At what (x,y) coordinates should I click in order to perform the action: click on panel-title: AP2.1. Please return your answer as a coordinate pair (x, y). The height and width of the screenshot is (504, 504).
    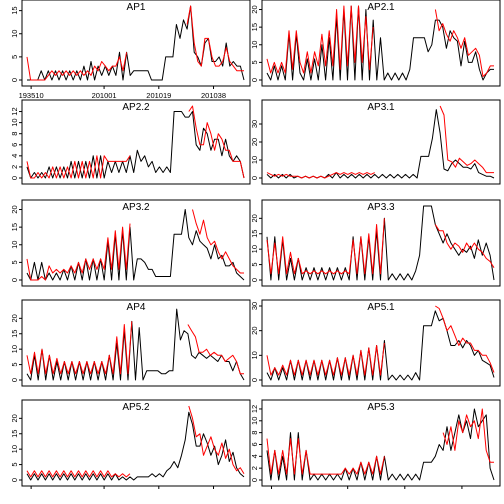
    Looking at the image, I should click on (381, 7).